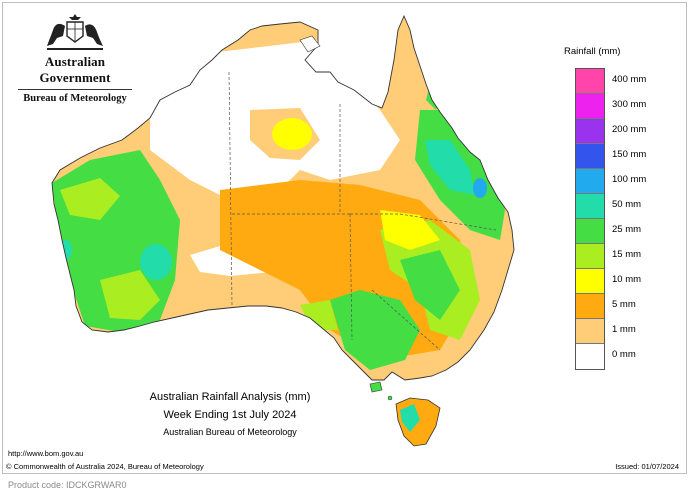 The height and width of the screenshot is (498, 691). What do you see at coordinates (75, 98) in the screenshot?
I see `bureau-name: Bureau of Meteorology` at bounding box center [75, 98].